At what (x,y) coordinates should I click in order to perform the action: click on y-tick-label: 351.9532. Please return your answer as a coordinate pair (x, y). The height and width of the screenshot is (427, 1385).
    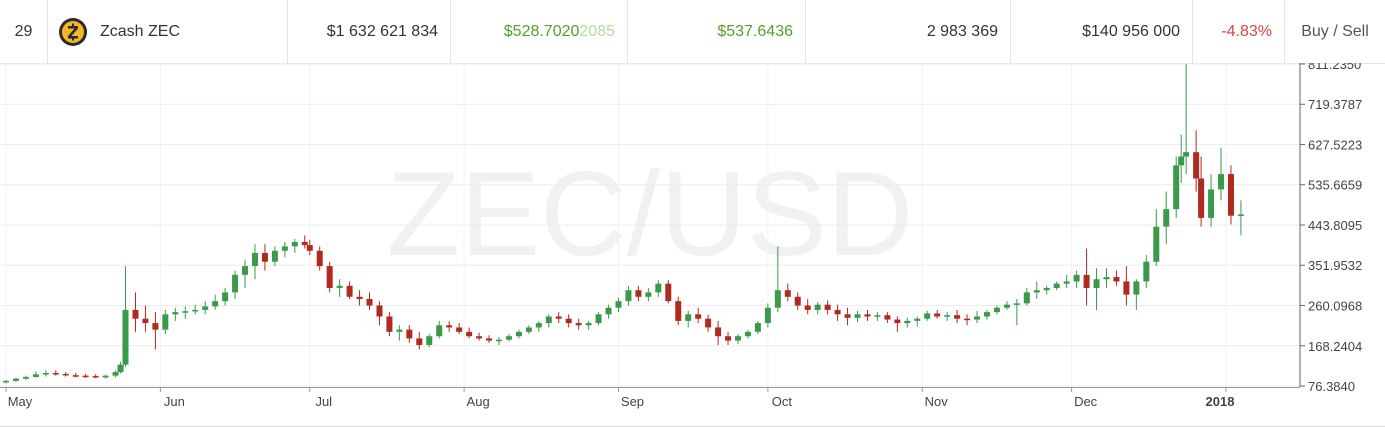
    Looking at the image, I should click on (1335, 265).